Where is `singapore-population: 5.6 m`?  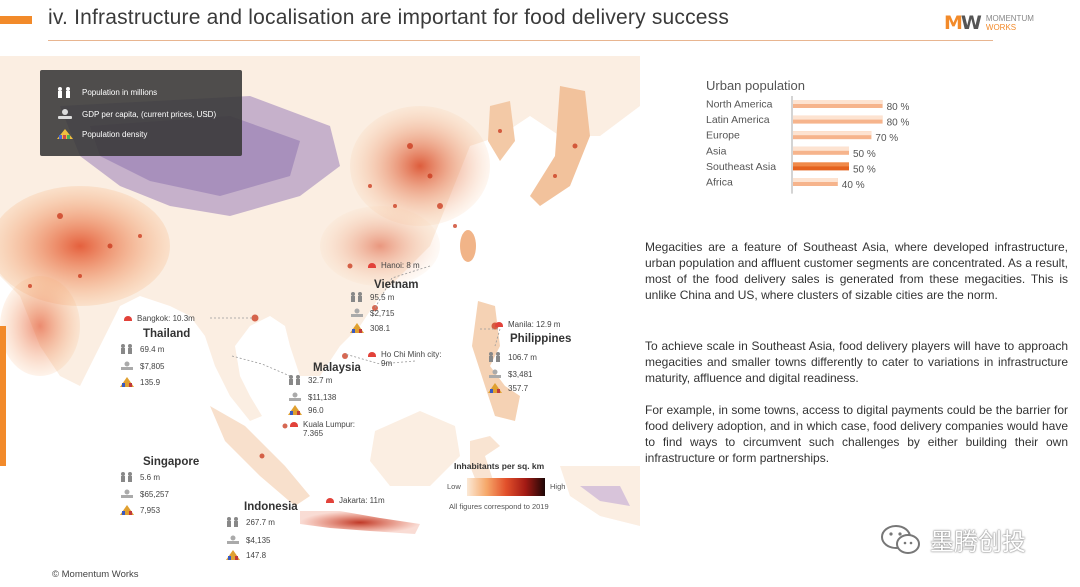 singapore-population: 5.6 m is located at coordinates (140, 477).